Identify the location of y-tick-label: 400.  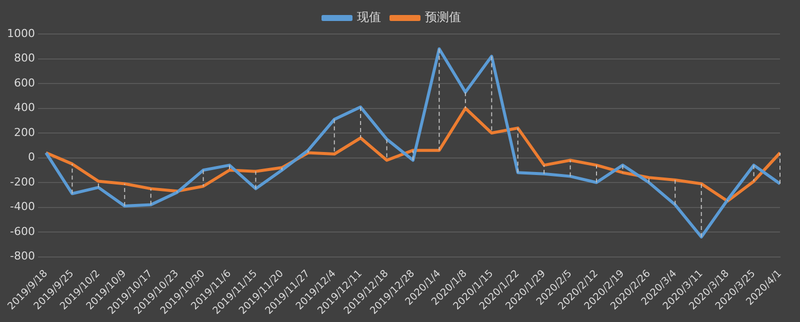
(24, 107).